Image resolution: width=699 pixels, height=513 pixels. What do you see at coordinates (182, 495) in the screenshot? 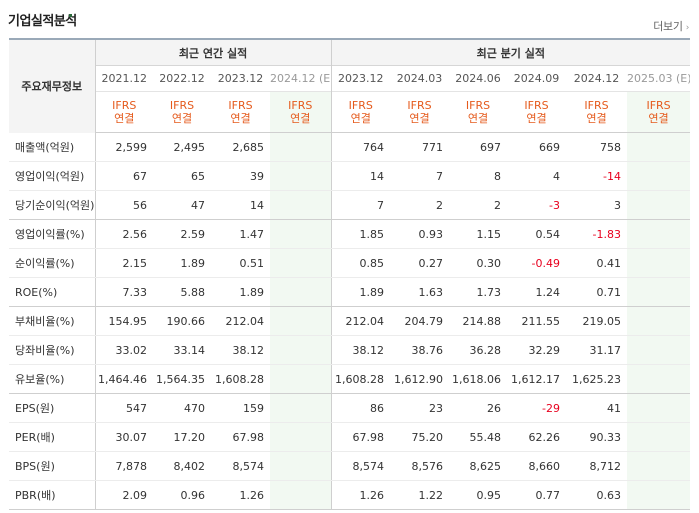
I see `annual-value-cell: 0.96` at bounding box center [182, 495].